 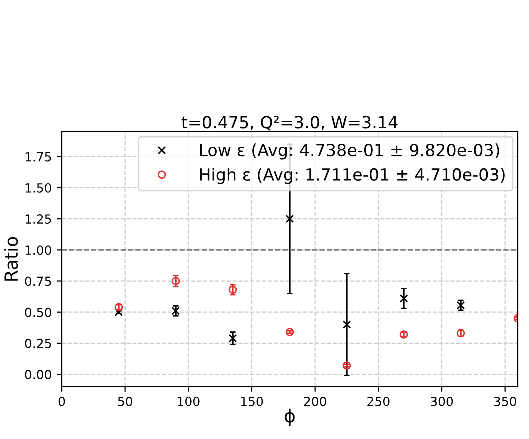 I want to click on x-tick-label: 150, so click(x=252, y=401).